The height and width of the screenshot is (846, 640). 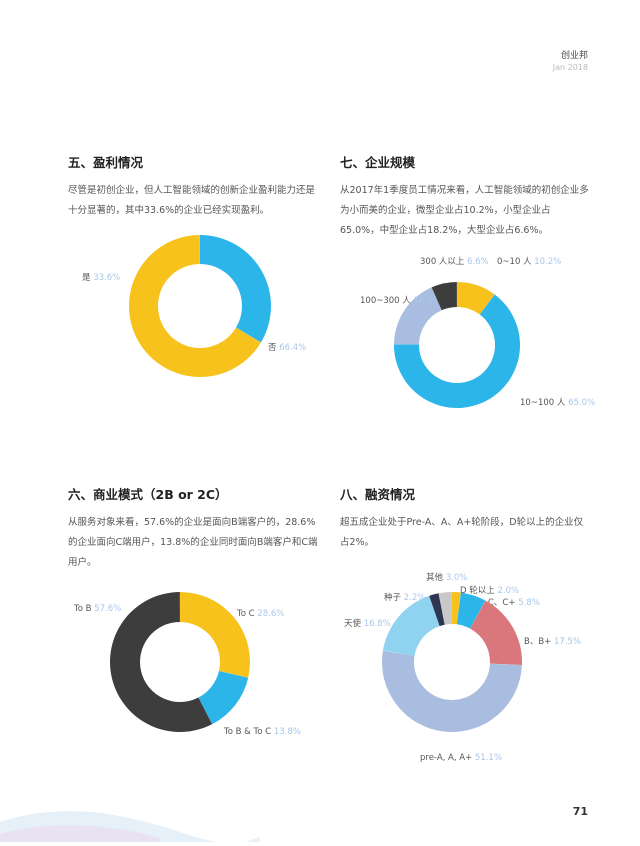 I want to click on slice-label: 其他 3.0%, so click(x=446, y=577).